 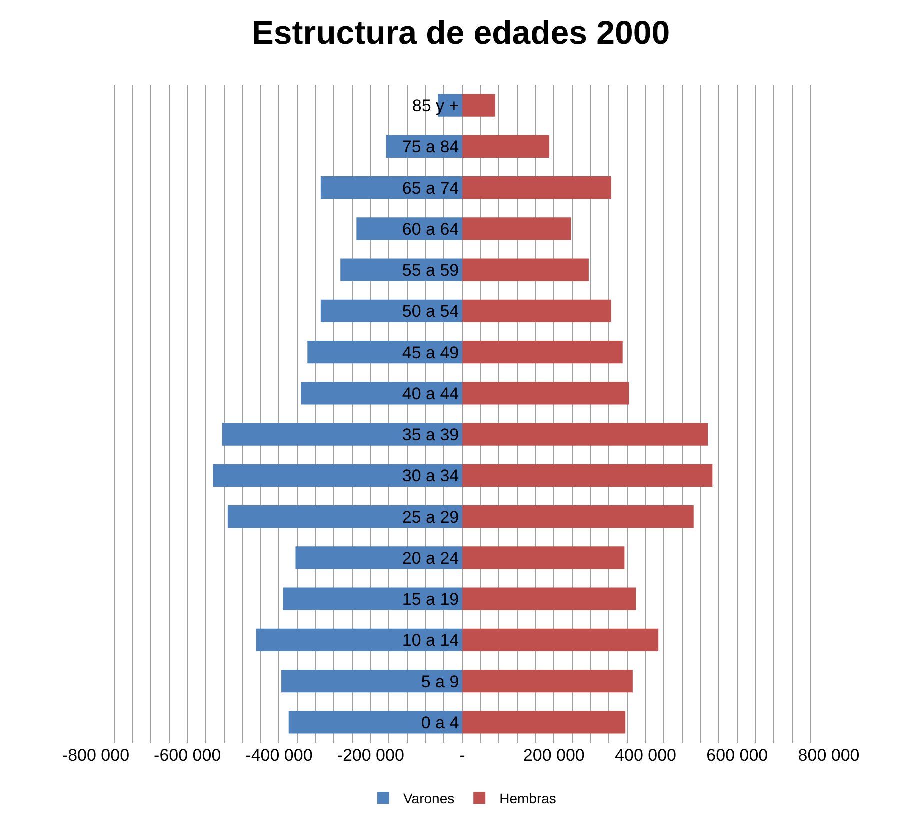 I want to click on y-tick-label: 45 a 49, so click(x=431, y=352).